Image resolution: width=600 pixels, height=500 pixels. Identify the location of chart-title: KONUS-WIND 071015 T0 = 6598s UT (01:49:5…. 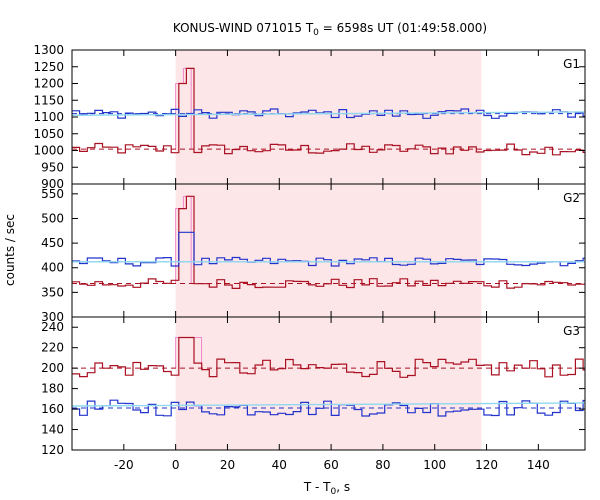
(330, 29).